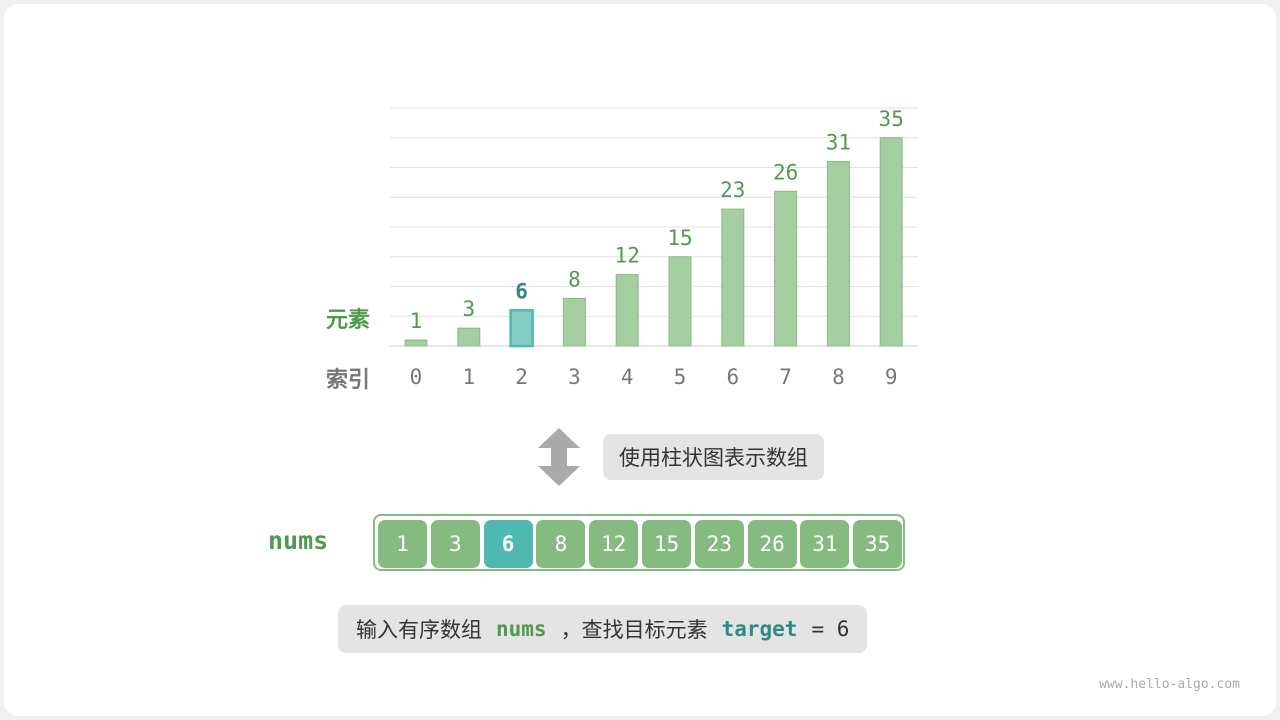 This screenshot has width=1280, height=720. I want to click on array-box, so click(639, 542).